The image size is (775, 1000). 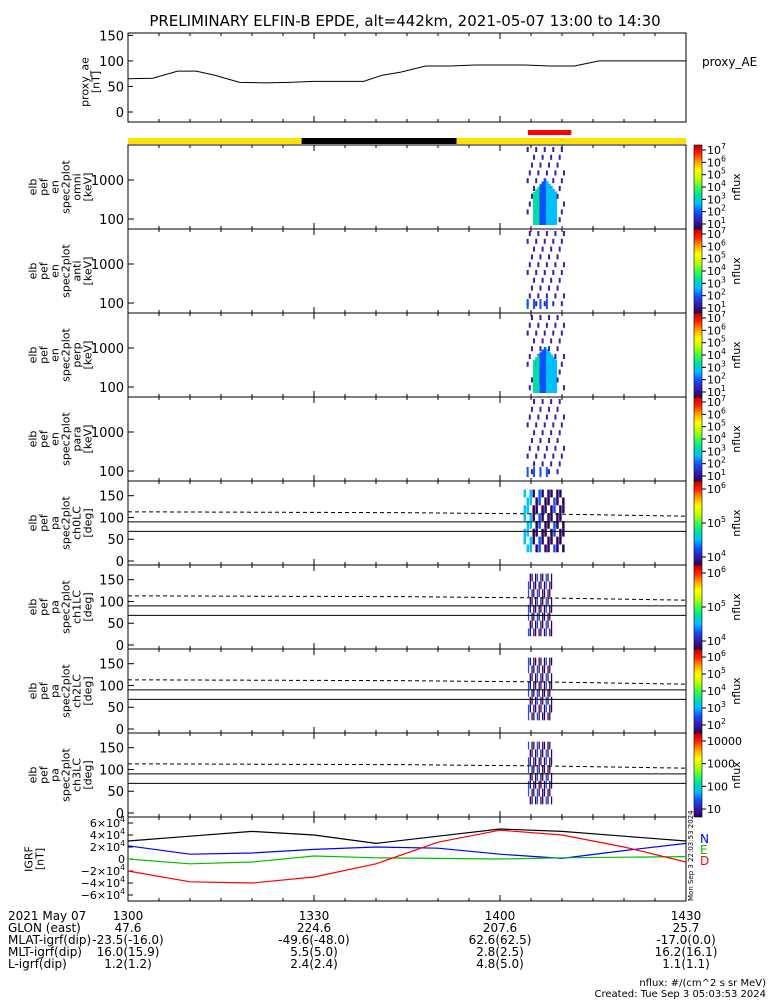 What do you see at coordinates (721, 764) in the screenshot?
I see `colorbar-tick-label: 1000` at bounding box center [721, 764].